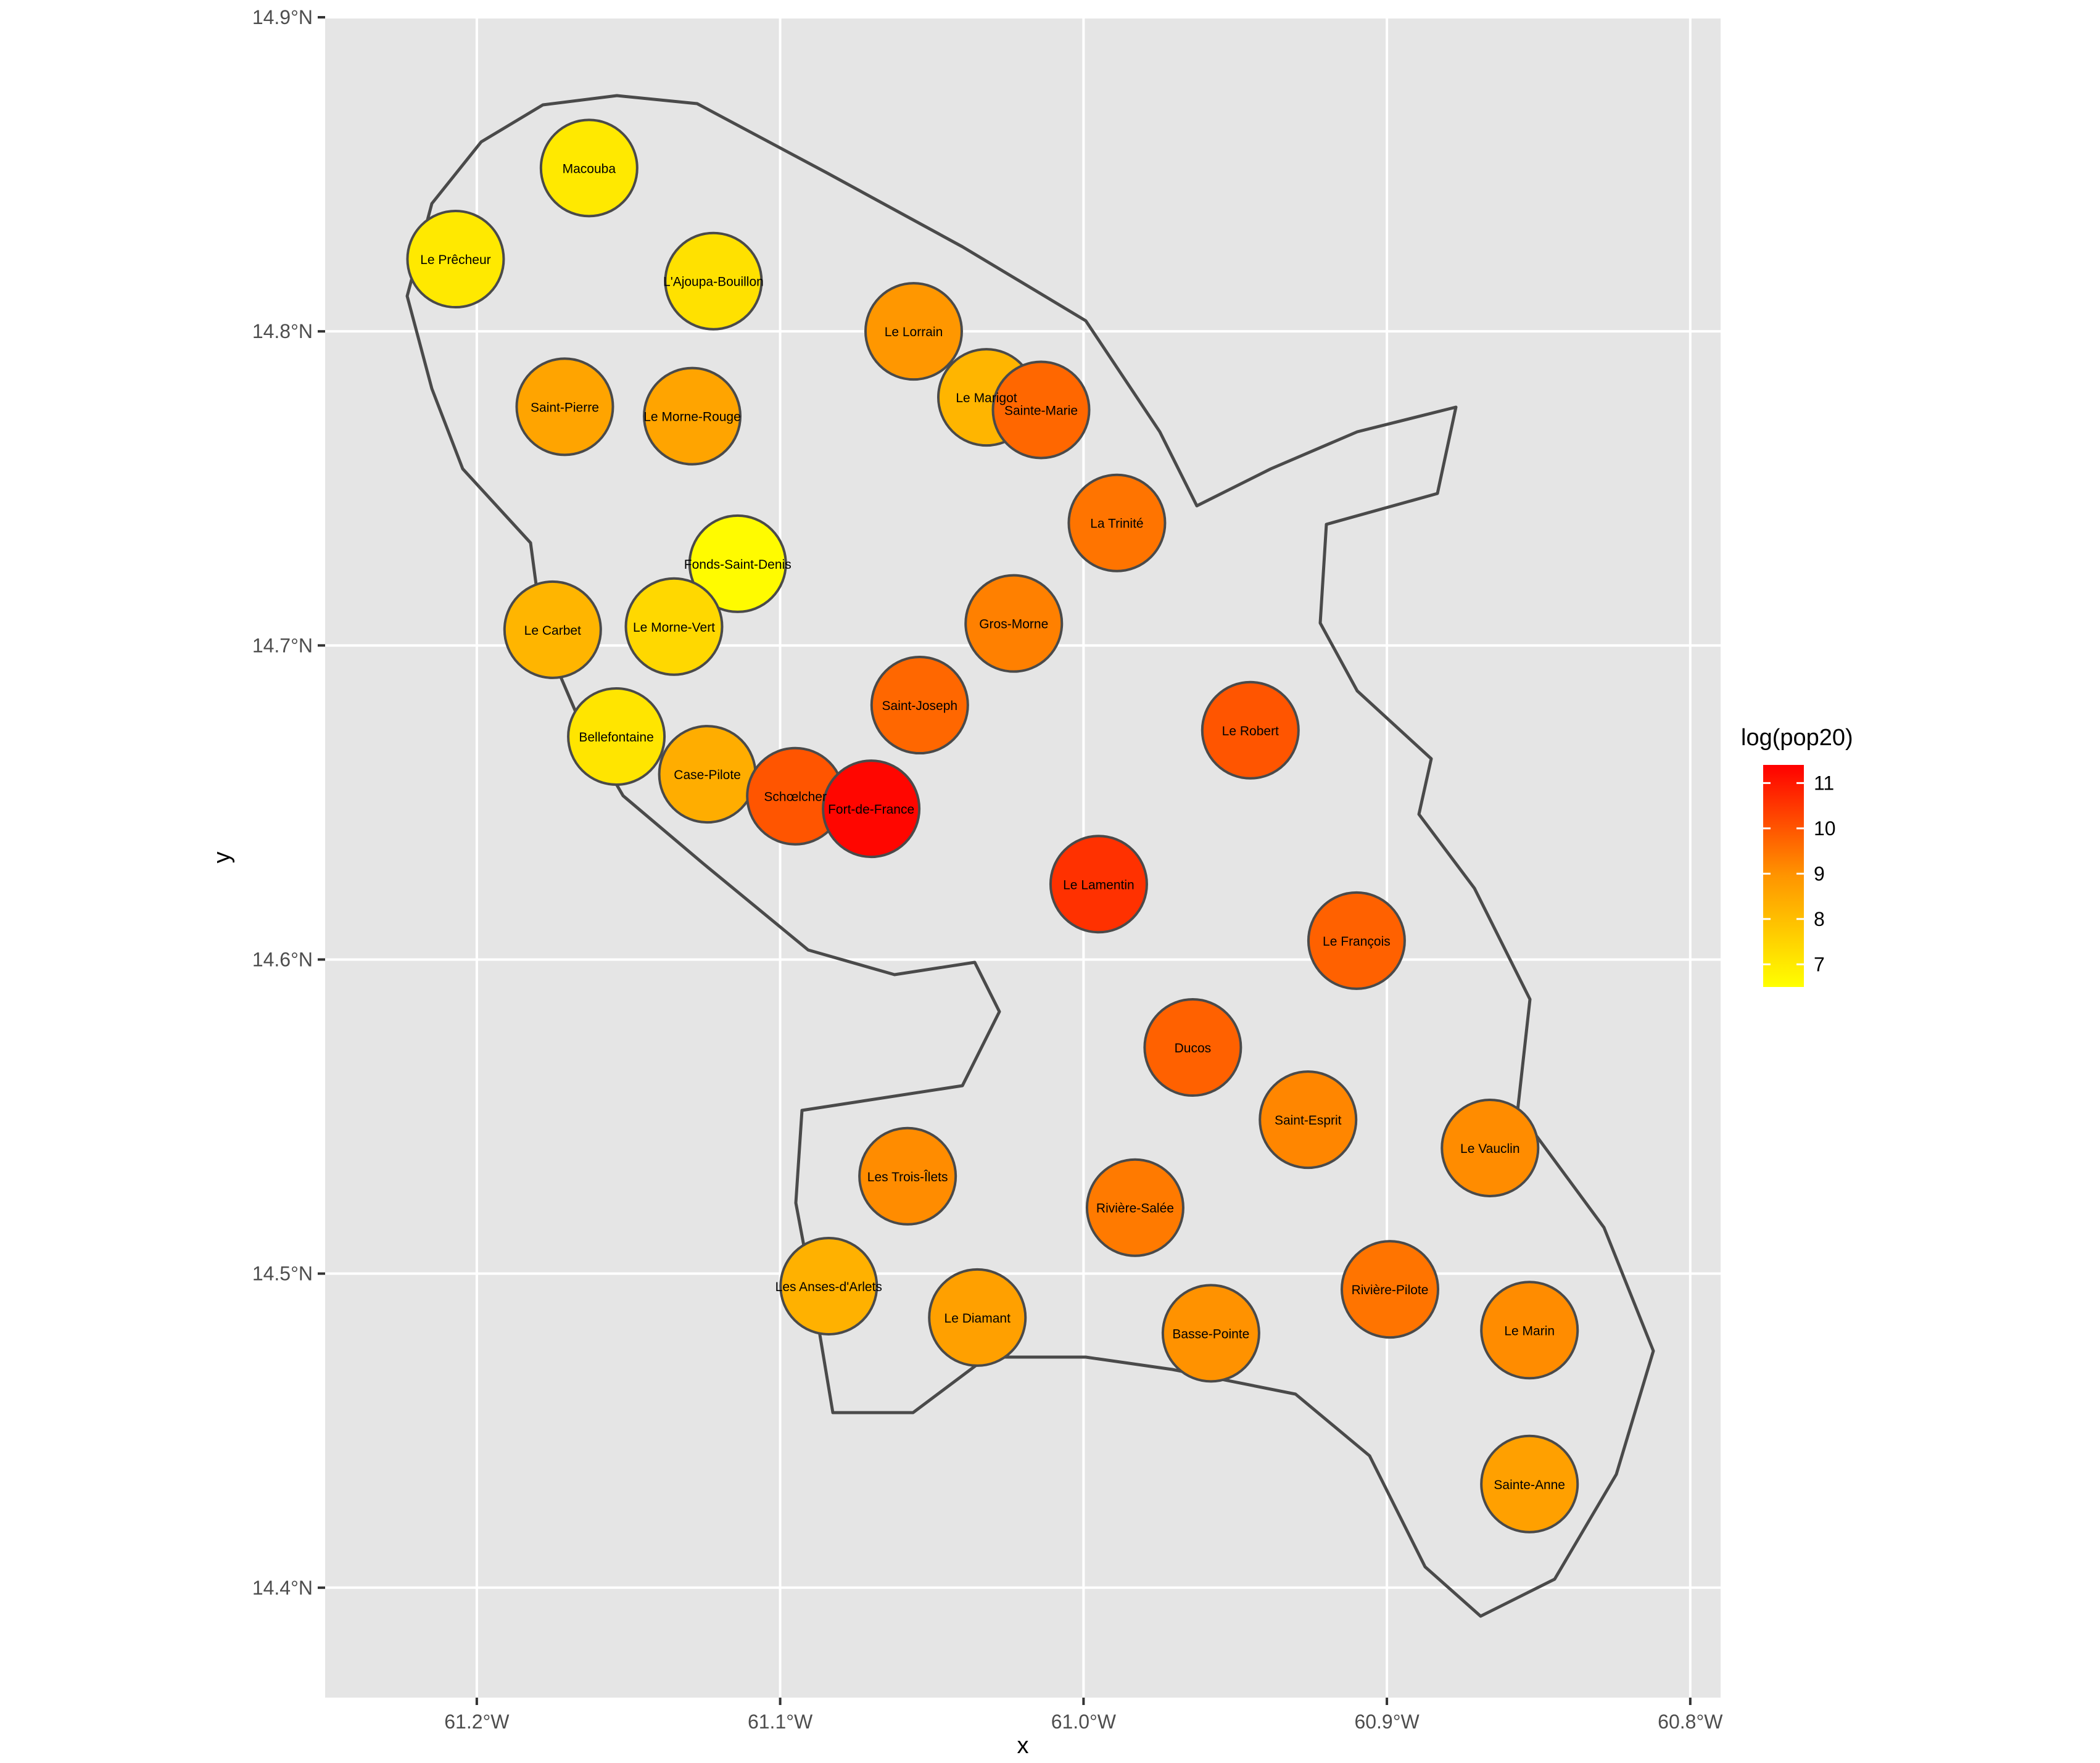 Image resolution: width=2100 pixels, height=1763 pixels. What do you see at coordinates (1820, 964) in the screenshot?
I see `legend-tick-label: 7` at bounding box center [1820, 964].